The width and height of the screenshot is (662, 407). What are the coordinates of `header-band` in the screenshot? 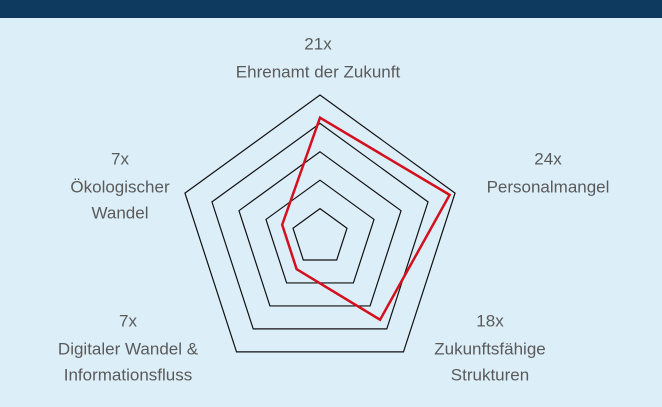 It's located at (331, 9).